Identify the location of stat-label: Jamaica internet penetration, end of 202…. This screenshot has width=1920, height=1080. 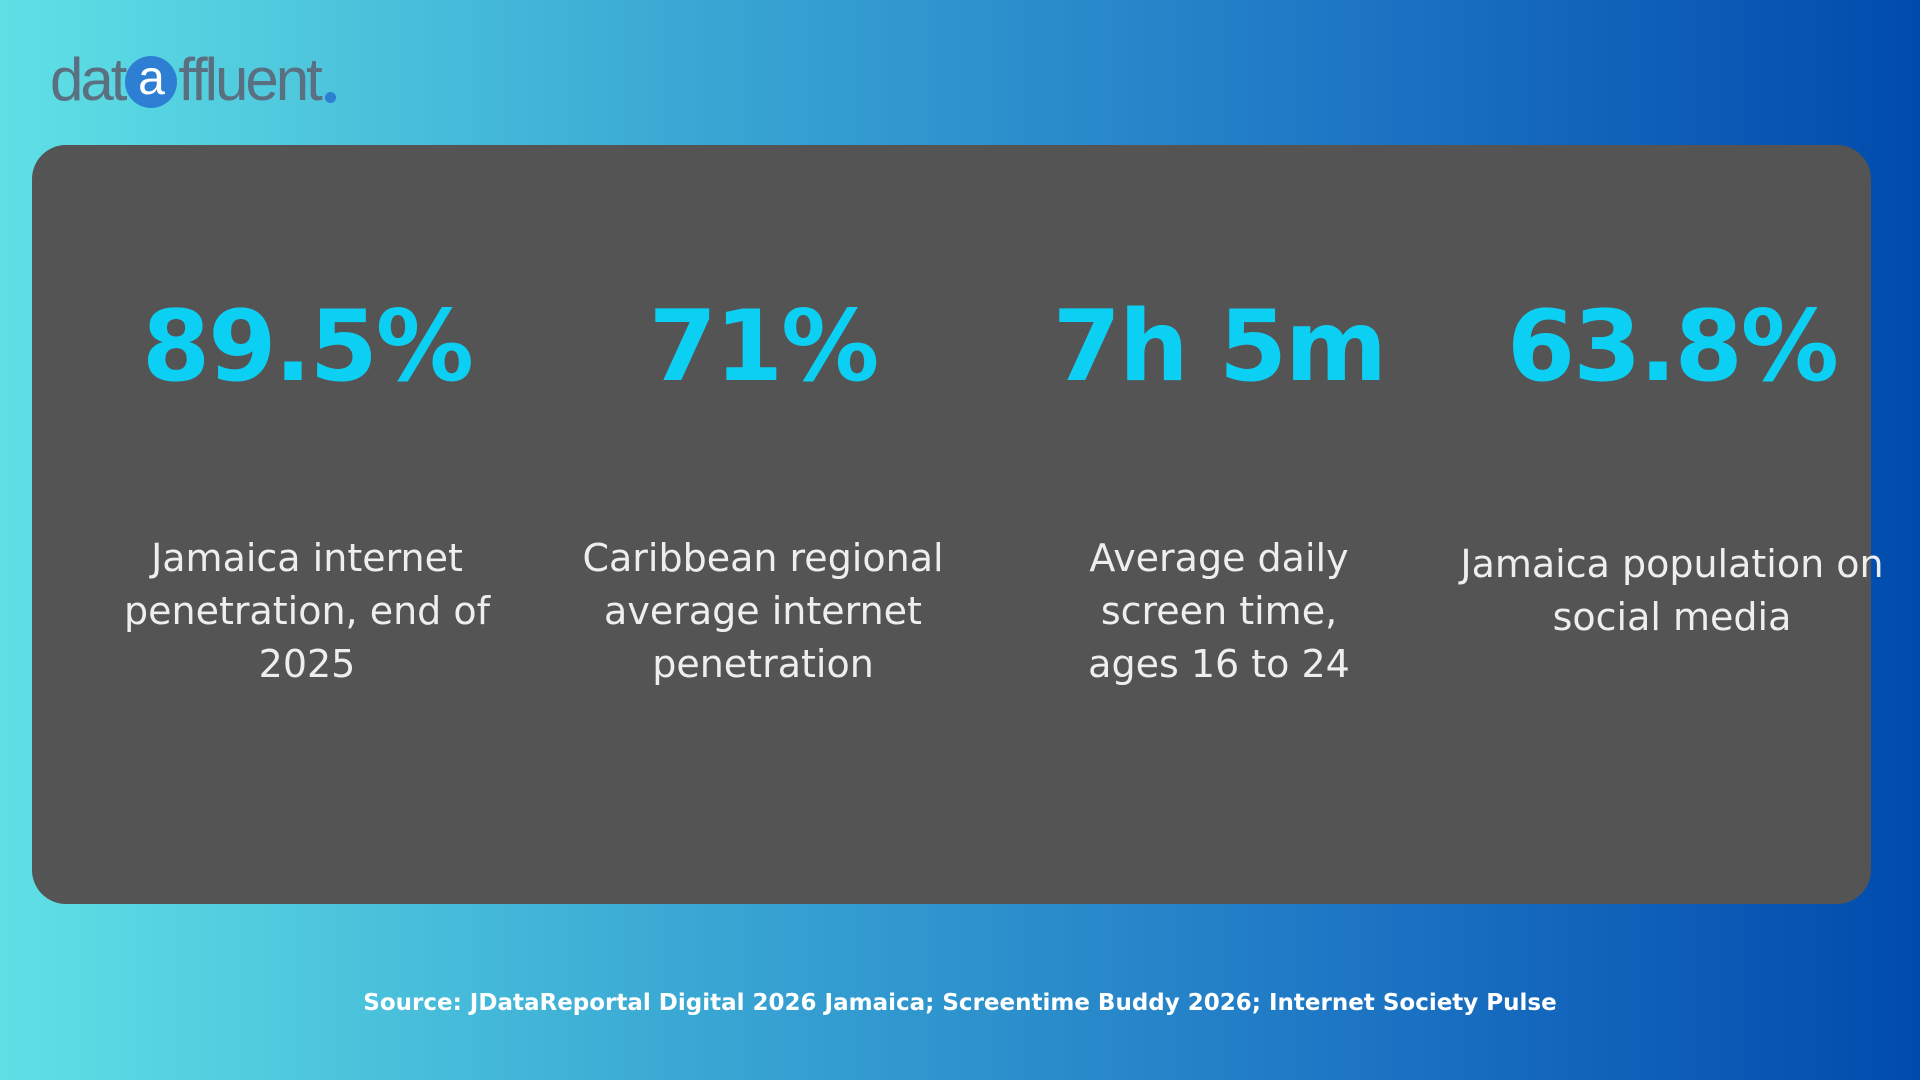
(306, 611).